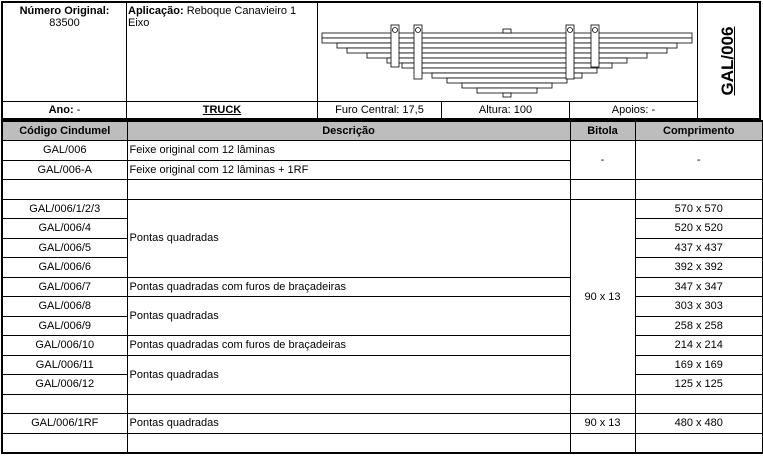 This screenshot has height=456, width=763. Describe the element at coordinates (64, 325) in the screenshot. I see `part-code: GAL/006/9` at that location.